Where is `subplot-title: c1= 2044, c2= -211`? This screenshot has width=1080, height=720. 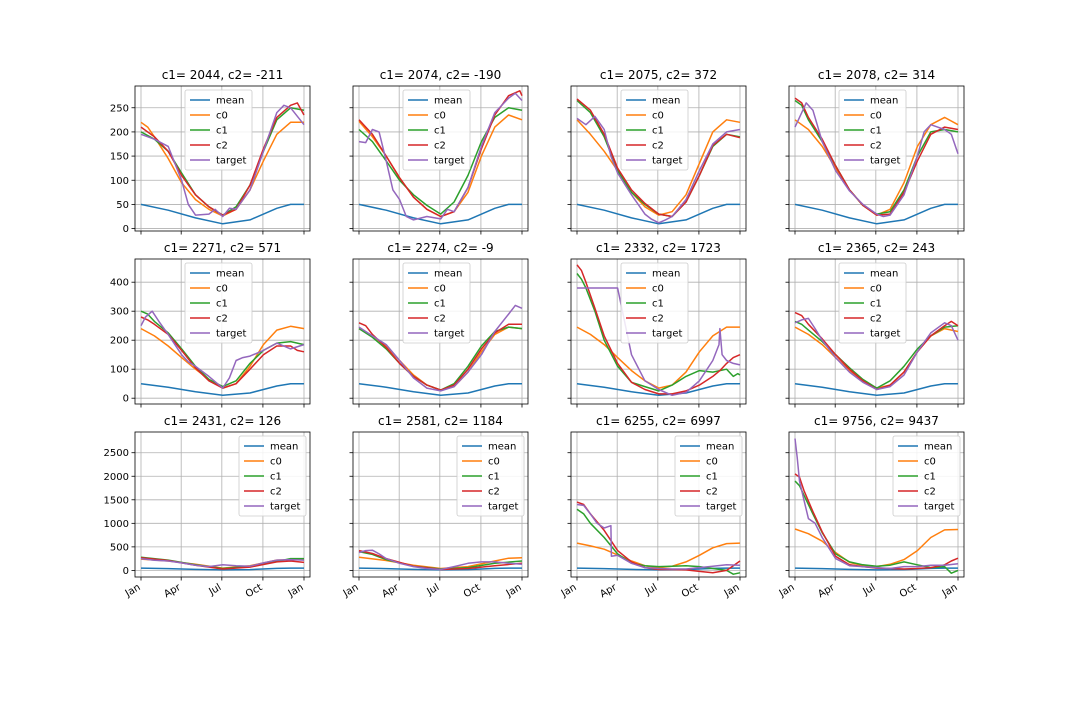 subplot-title: c1= 2044, c2= -211 is located at coordinates (223, 75).